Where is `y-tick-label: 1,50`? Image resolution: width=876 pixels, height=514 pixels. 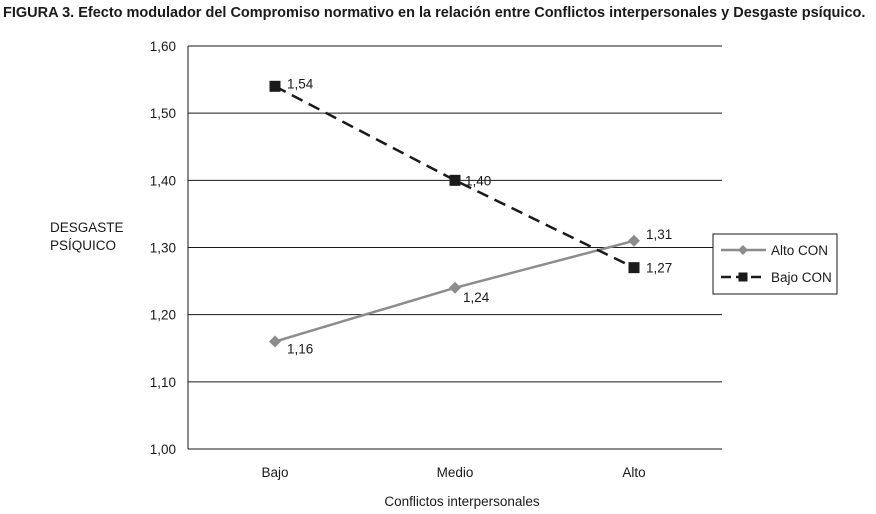
y-tick-label: 1,50 is located at coordinates (163, 113).